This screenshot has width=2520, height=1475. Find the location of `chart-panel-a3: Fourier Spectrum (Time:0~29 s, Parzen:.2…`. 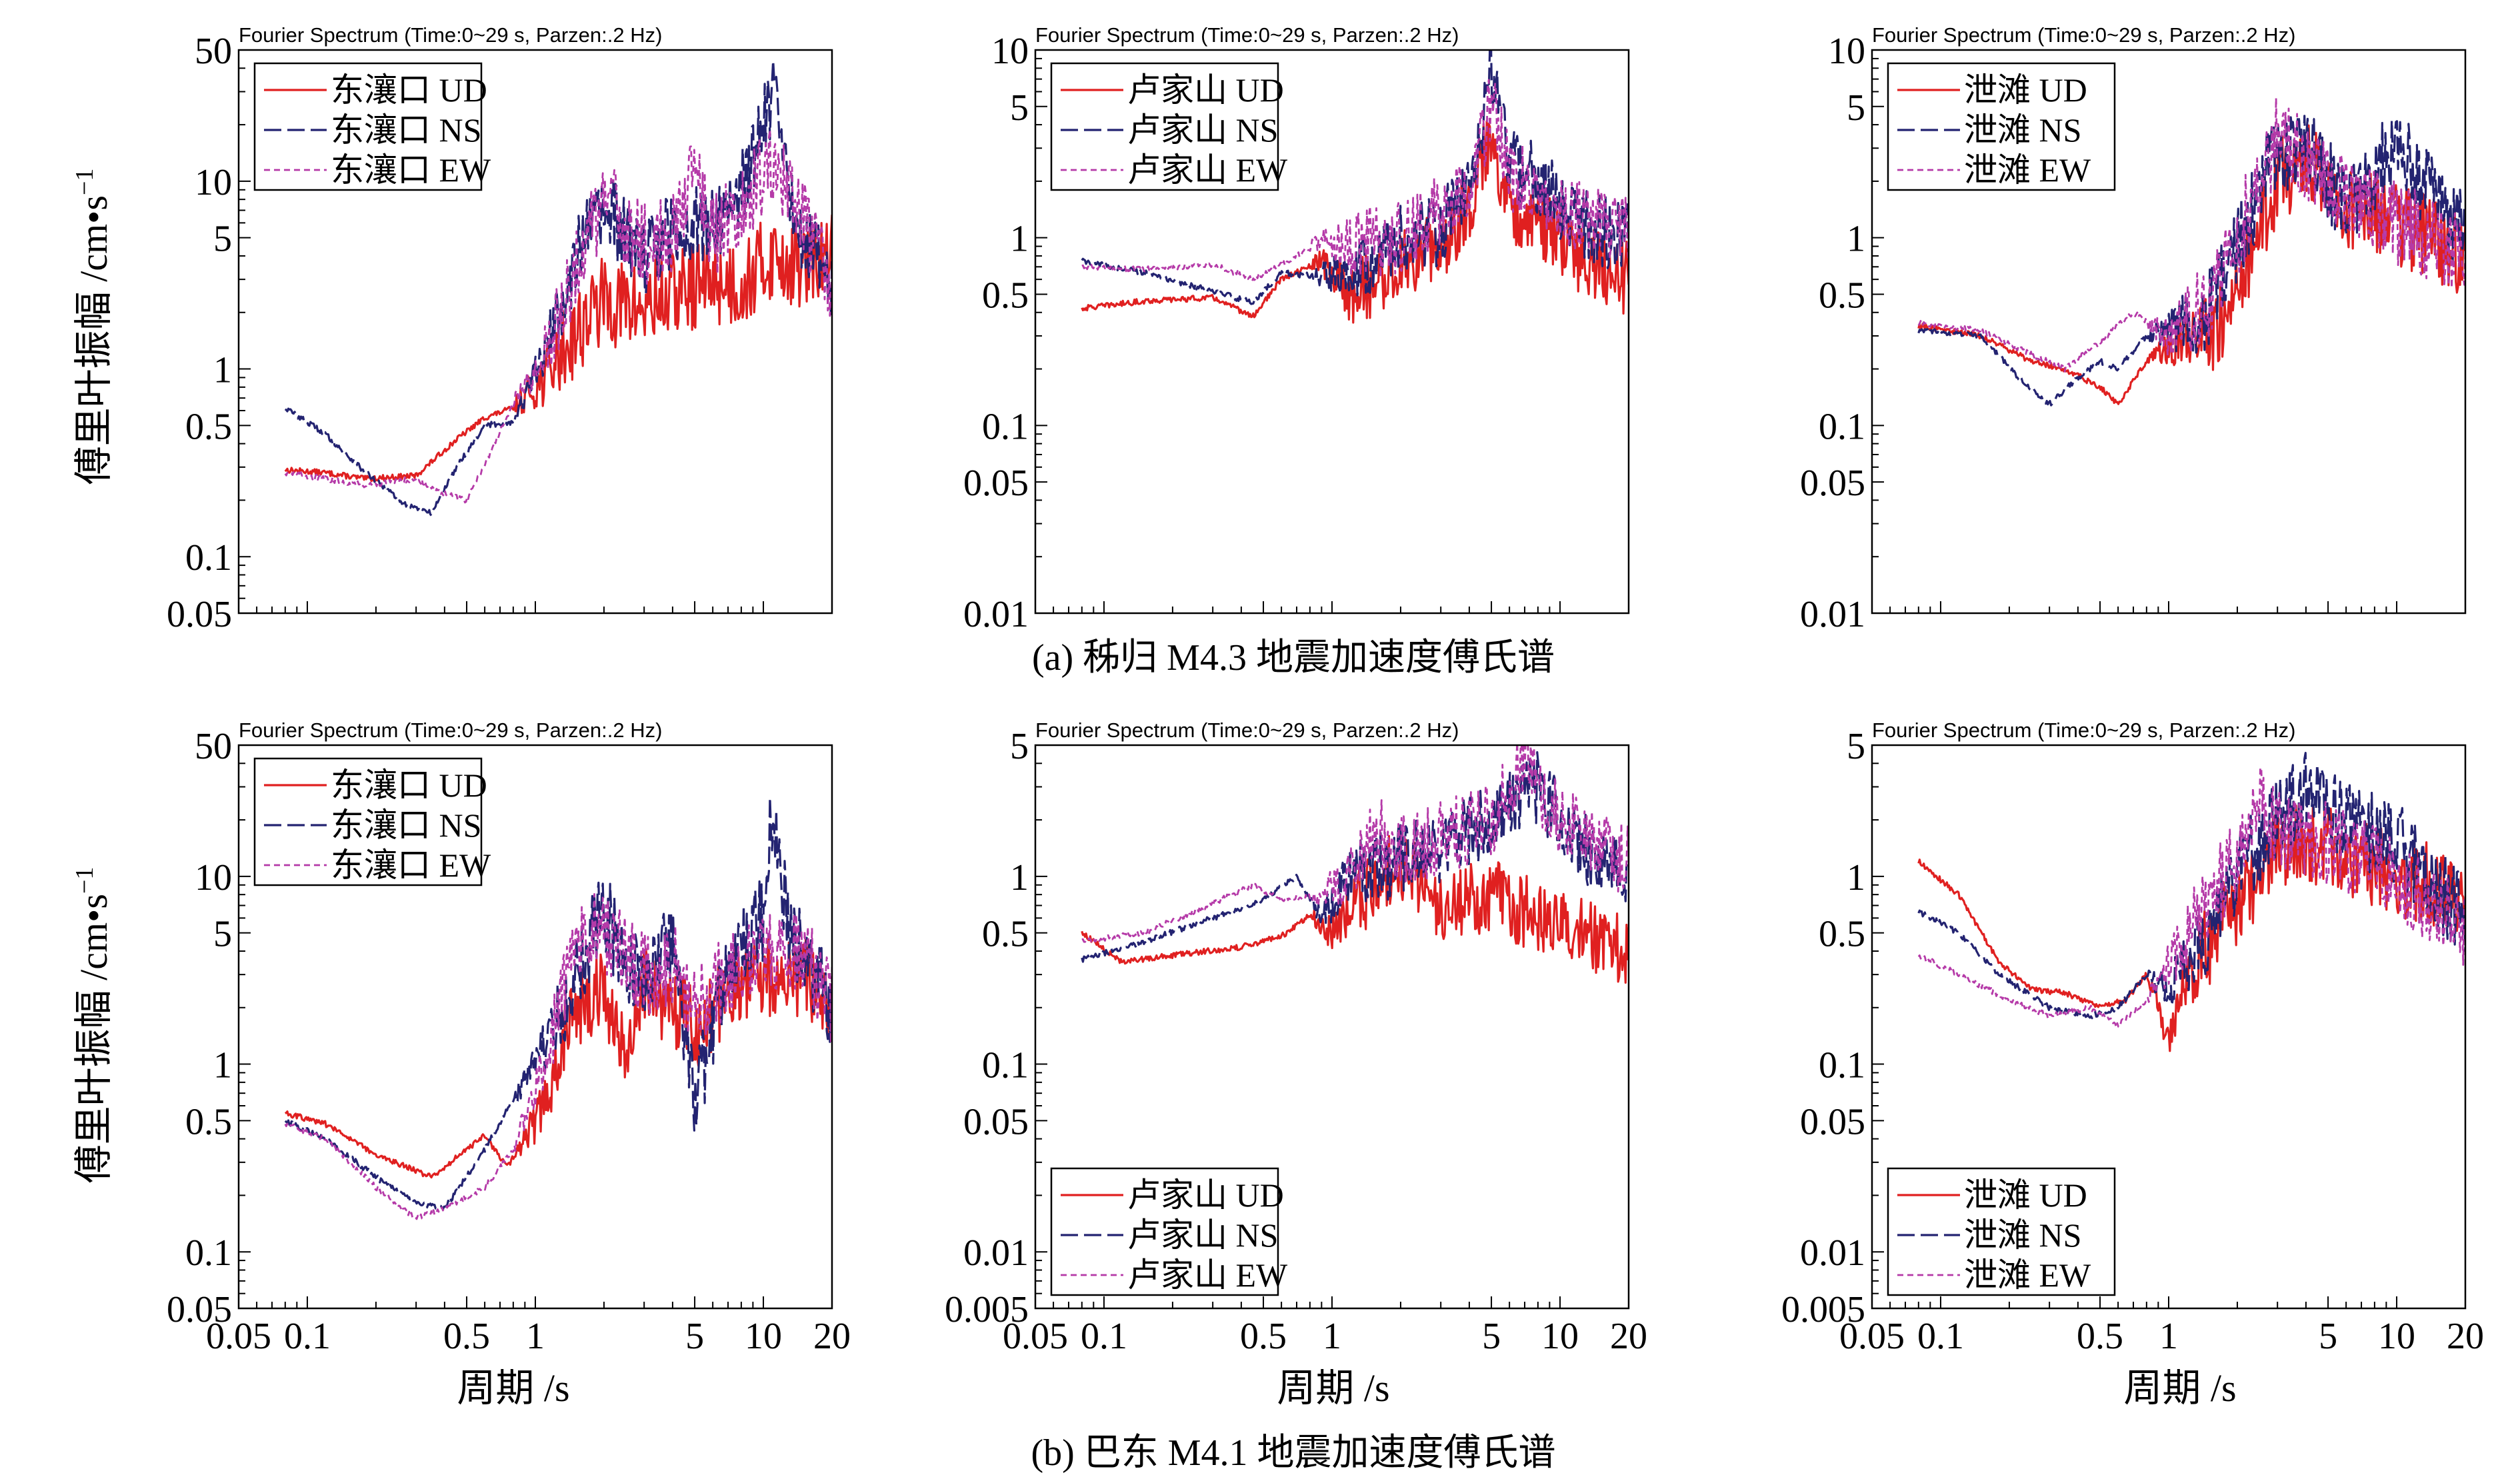

chart-panel-a3: Fourier Spectrum (Time:0~29 s, Parzen:.2… is located at coordinates (2133, 329).